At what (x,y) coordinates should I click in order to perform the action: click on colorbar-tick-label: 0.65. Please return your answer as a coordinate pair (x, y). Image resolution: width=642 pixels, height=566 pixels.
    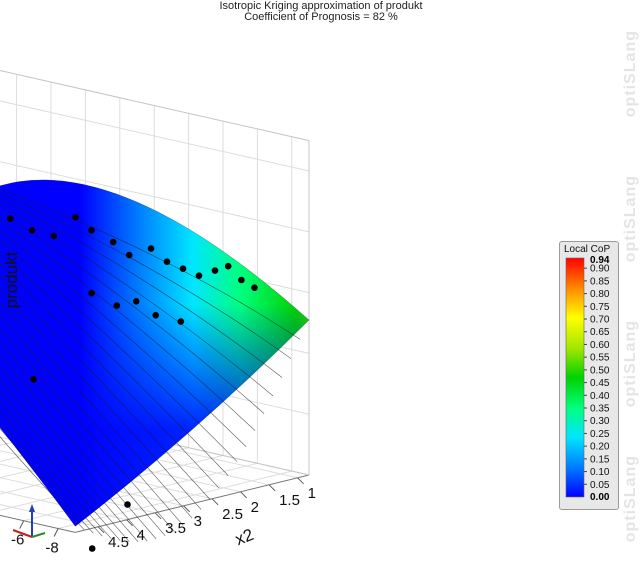
    Looking at the image, I should click on (600, 332).